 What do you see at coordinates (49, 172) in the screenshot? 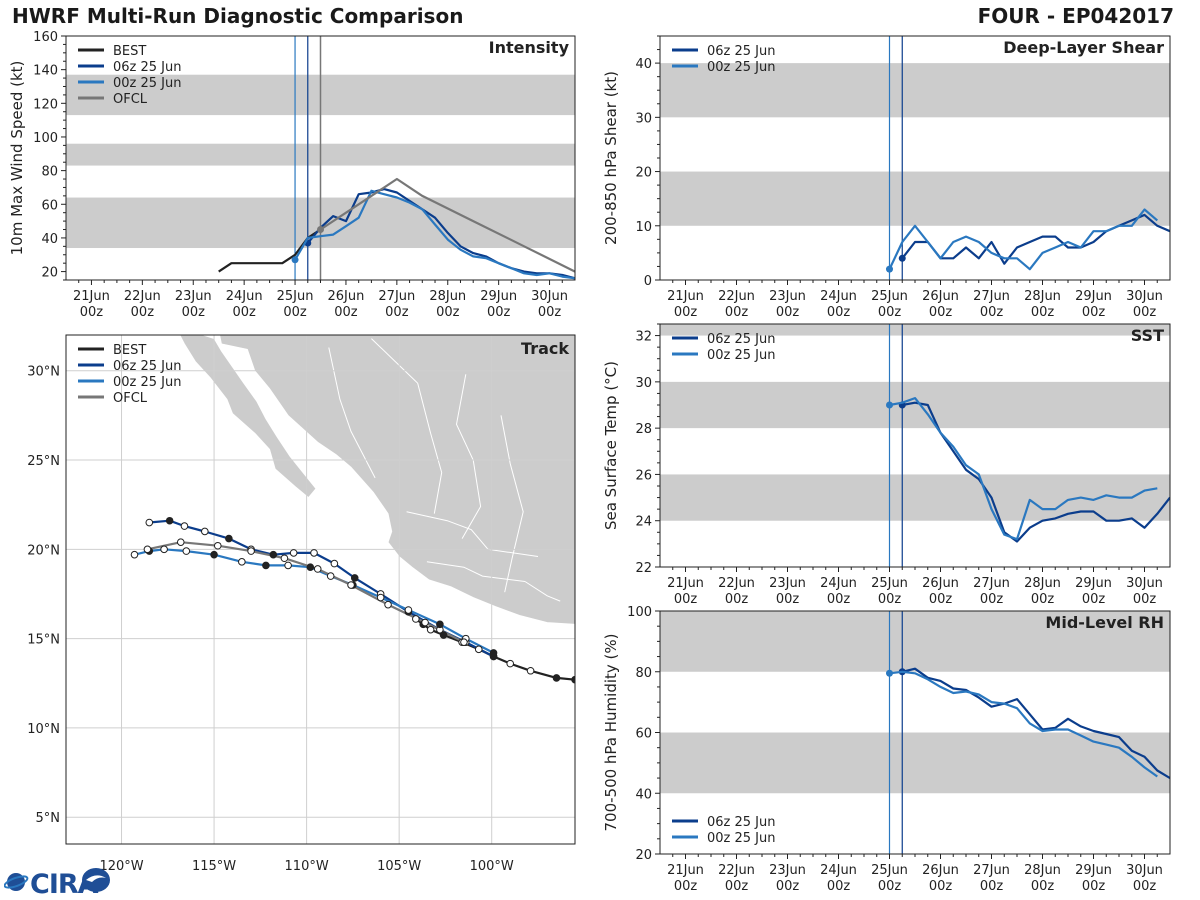
I see `intensity-ytick-label: 80` at bounding box center [49, 172].